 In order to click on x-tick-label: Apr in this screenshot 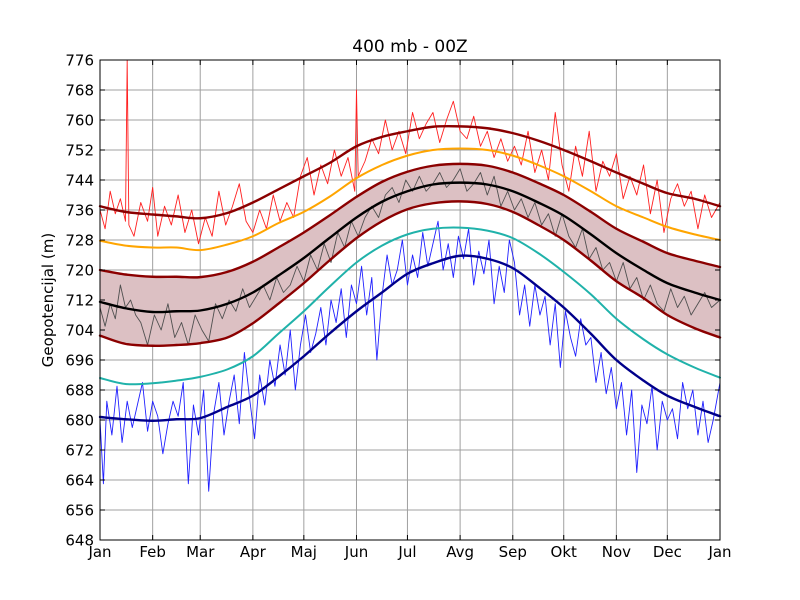, I will do `click(253, 552)`.